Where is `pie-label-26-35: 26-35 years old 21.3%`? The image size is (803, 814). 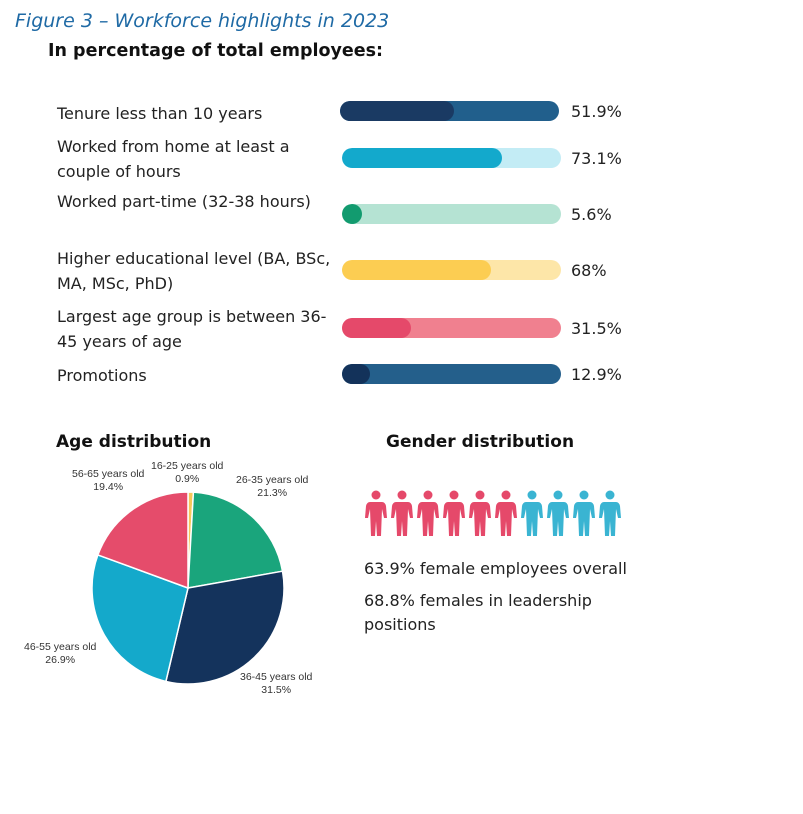 pie-label-26-35: 26-35 years old 21.3% is located at coordinates (272, 486).